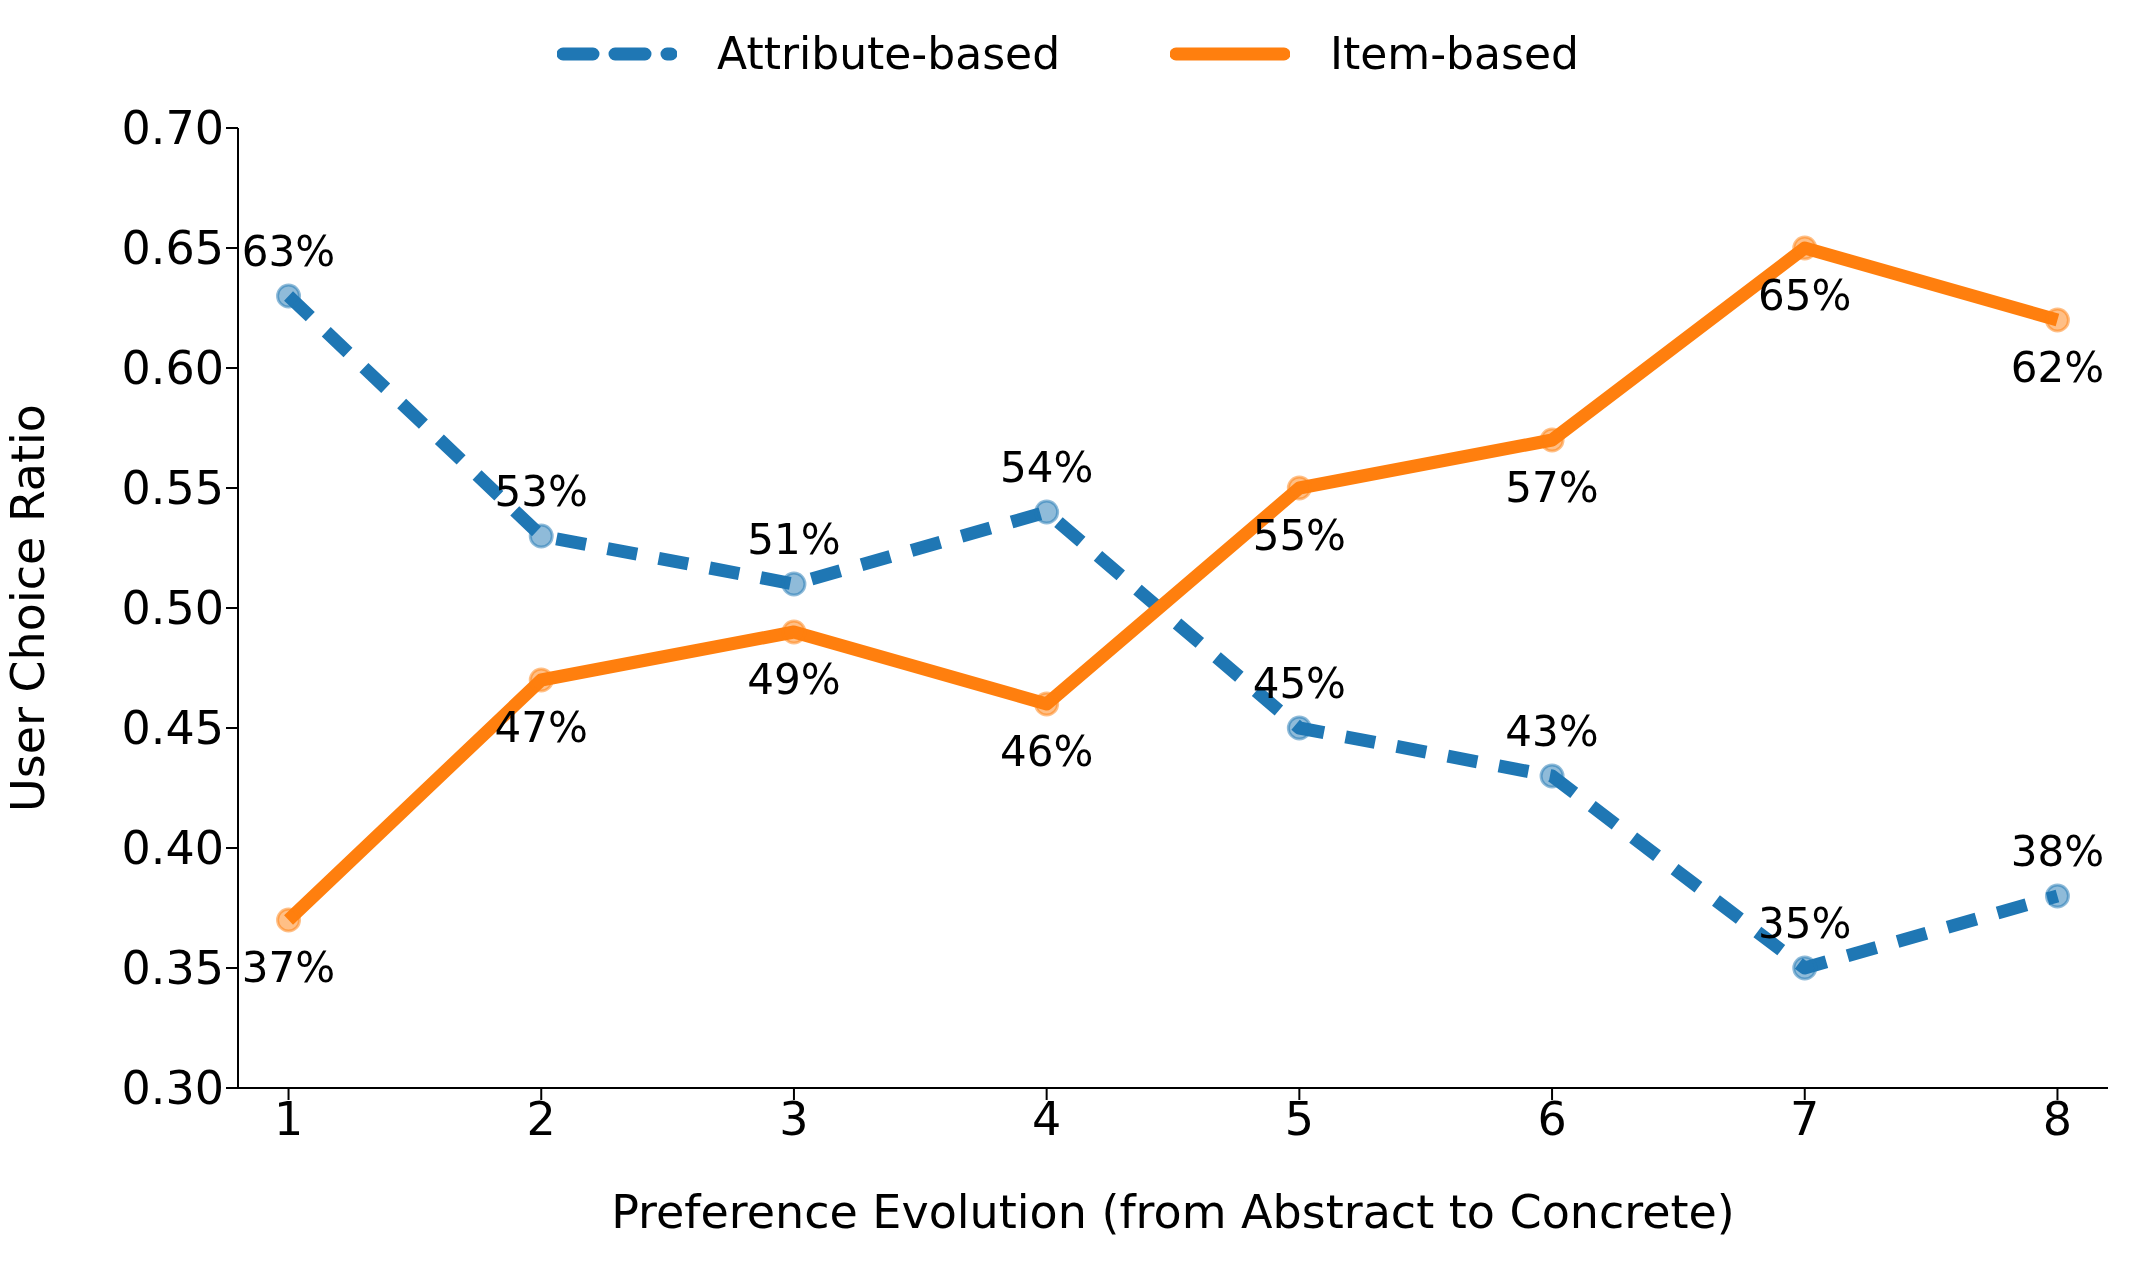 The width and height of the screenshot is (2149, 1274). Describe the element at coordinates (1454, 53) in the screenshot. I see `legend-label: Item-based` at that location.